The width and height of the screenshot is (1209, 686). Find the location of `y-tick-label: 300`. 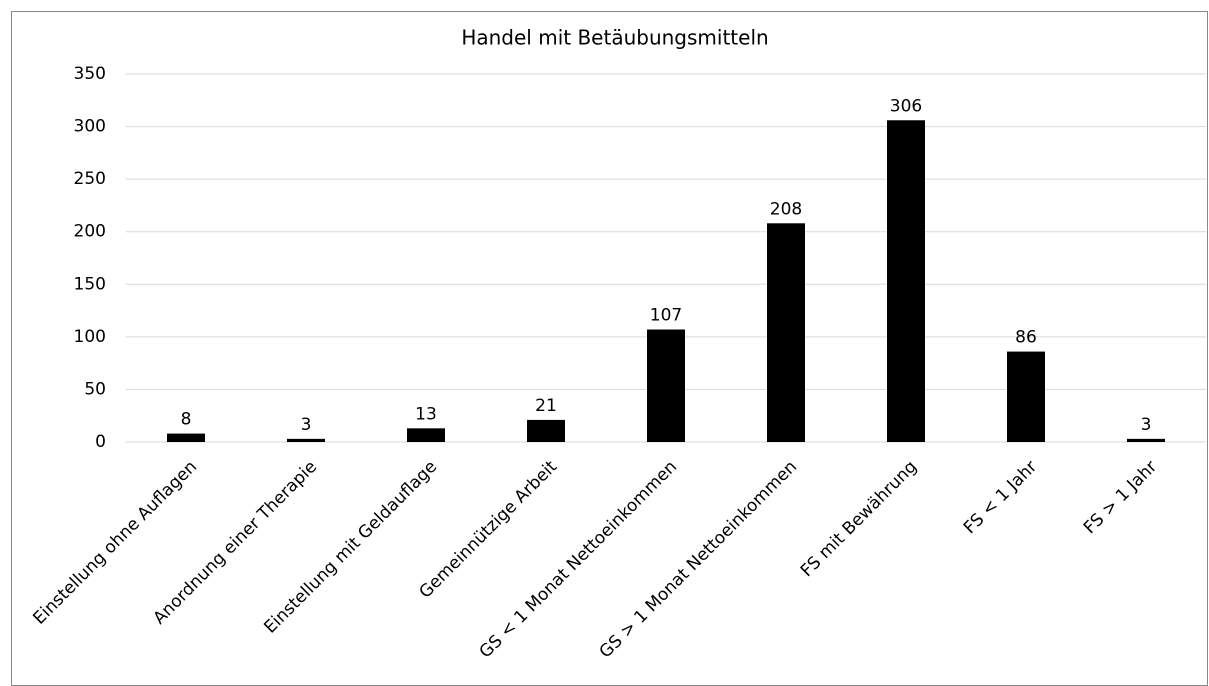

y-tick-label: 300 is located at coordinates (90, 127).